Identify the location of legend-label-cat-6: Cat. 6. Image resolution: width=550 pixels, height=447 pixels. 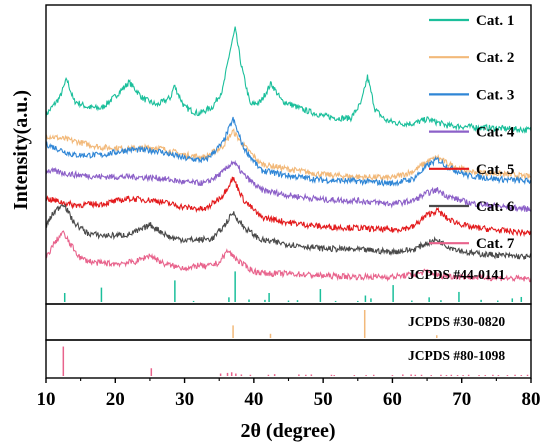
(495, 207).